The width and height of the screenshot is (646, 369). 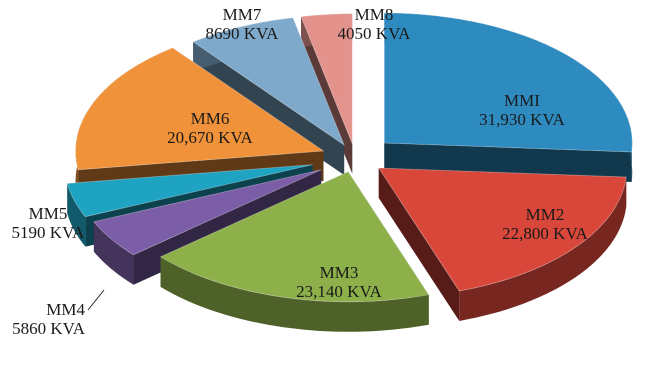 I want to click on slice-label-mmi: MMI 31,930 KVA, so click(x=522, y=110).